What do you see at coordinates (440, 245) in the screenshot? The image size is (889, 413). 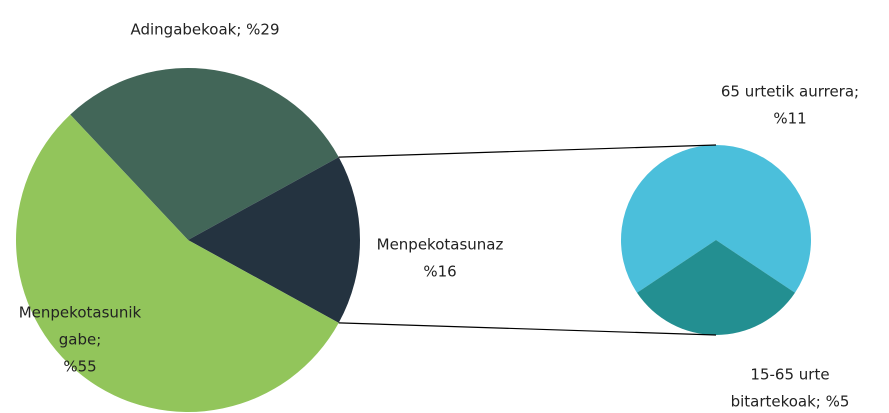 I see `data-label: Menpekotasunaz` at bounding box center [440, 245].